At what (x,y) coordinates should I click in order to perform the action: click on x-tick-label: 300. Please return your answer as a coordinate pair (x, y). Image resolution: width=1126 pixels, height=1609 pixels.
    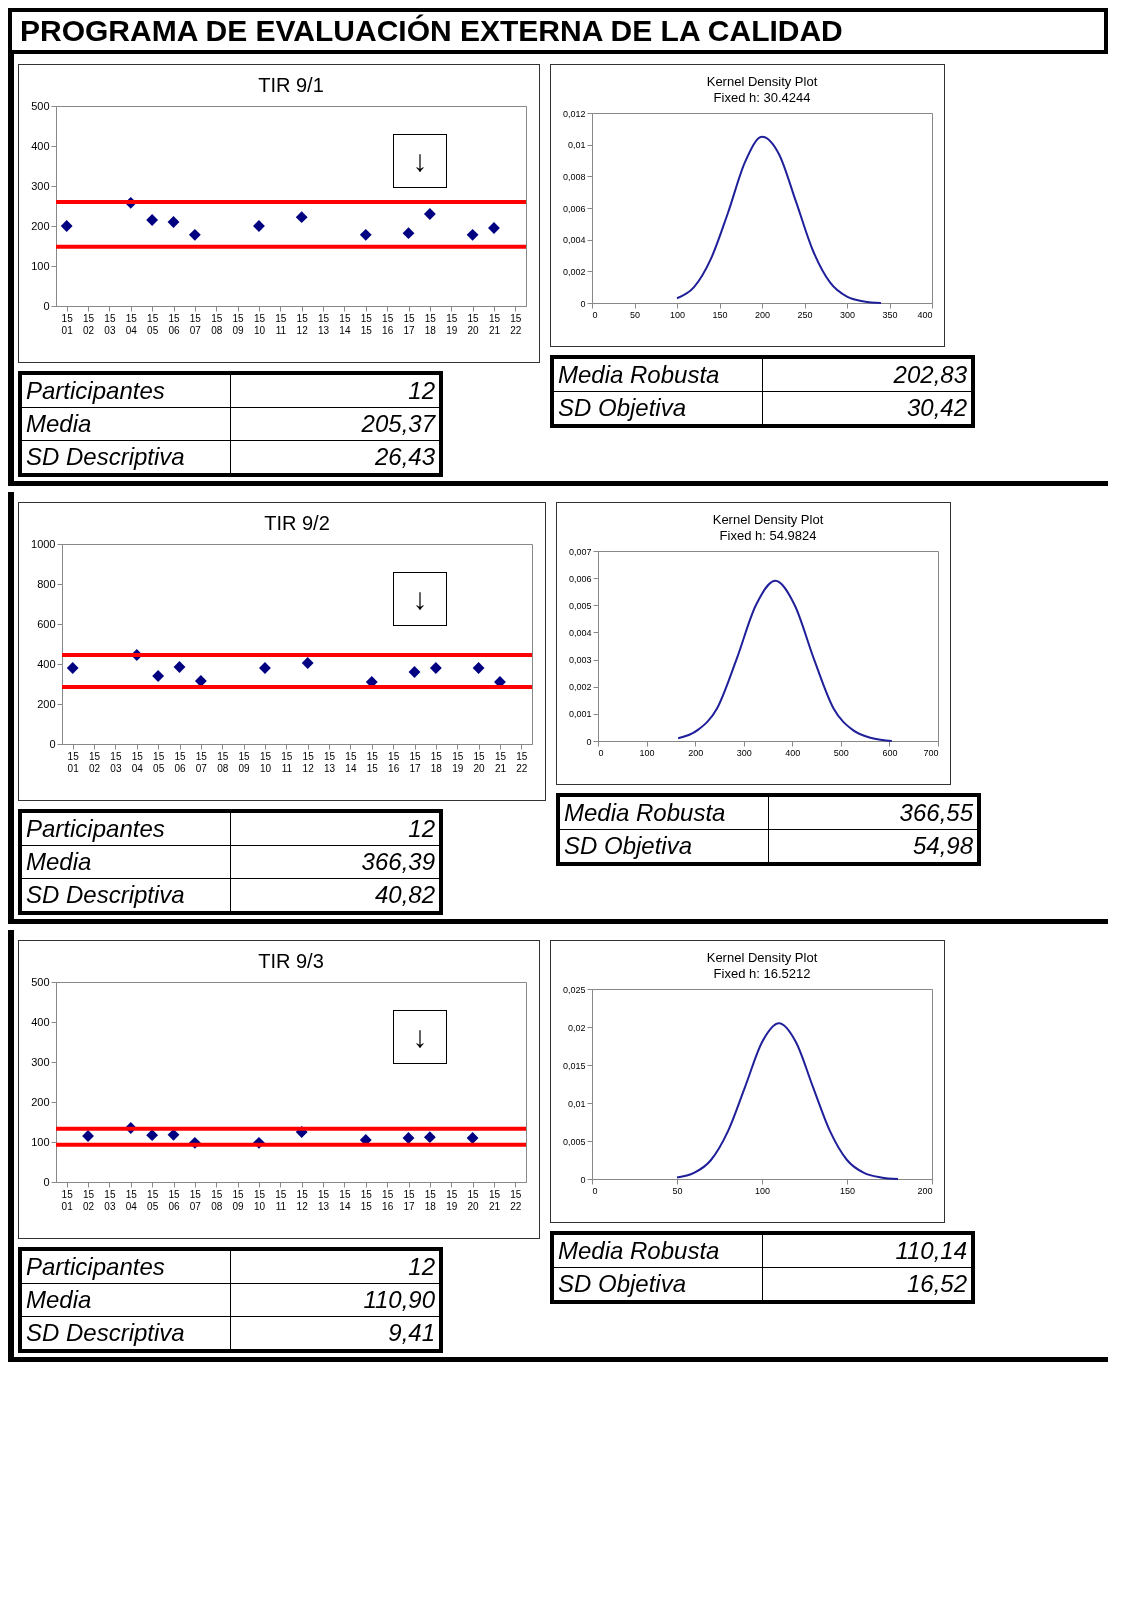
    Looking at the image, I should click on (847, 314).